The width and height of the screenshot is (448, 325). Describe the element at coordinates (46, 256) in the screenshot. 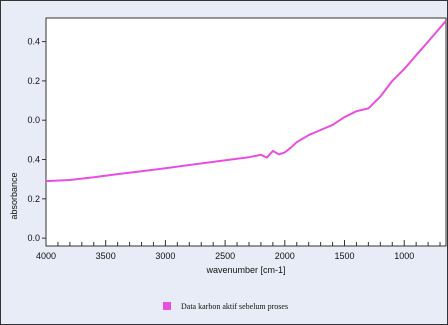

I see `x-tick-label: 4000` at that location.